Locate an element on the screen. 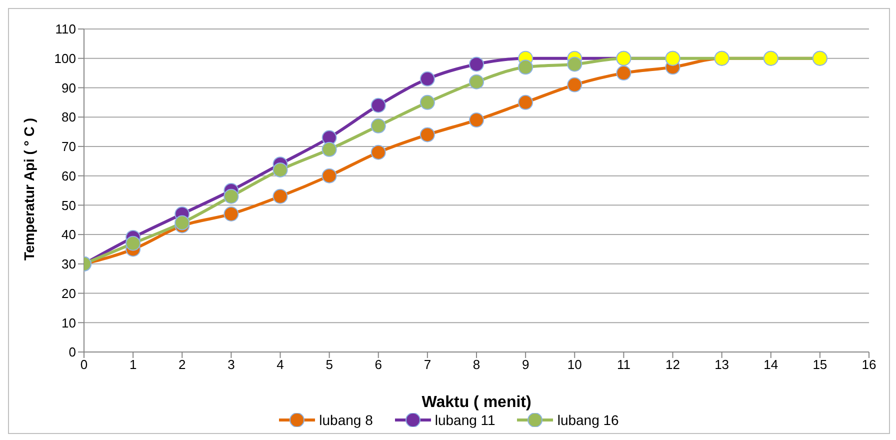 This screenshot has width=896, height=440. x-tick-label: 13 is located at coordinates (722, 364).